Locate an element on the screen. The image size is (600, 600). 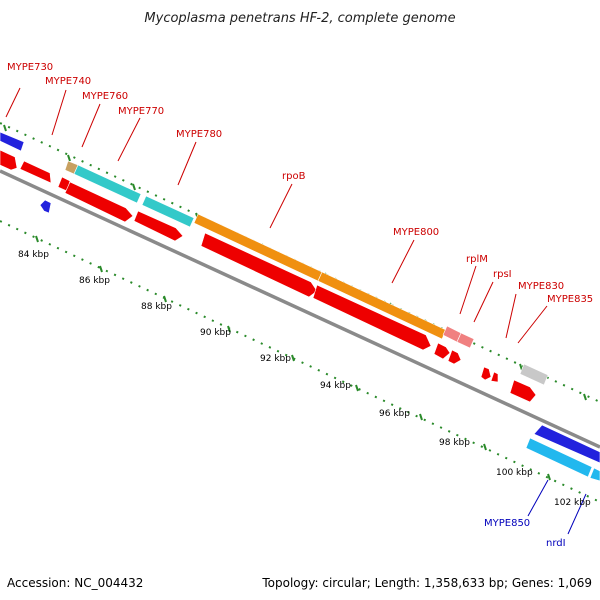
kbp-label: 86 kbp is located at coordinates (94, 281).